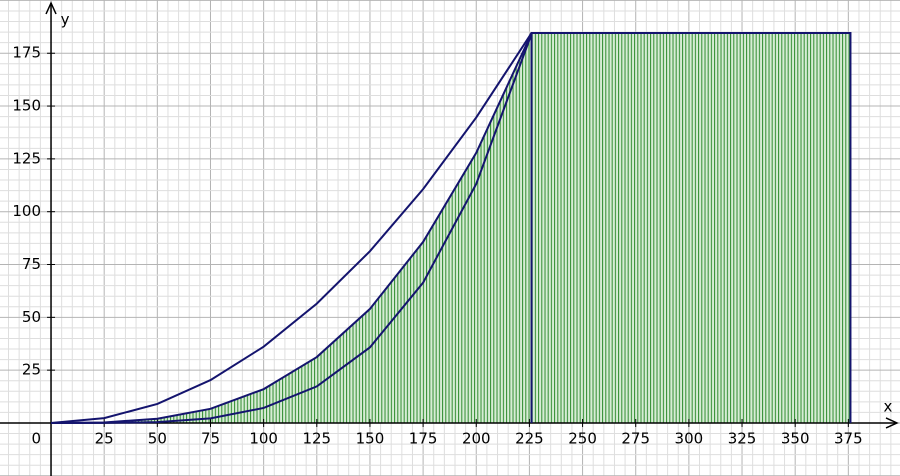 The height and width of the screenshot is (476, 900). I want to click on x-tick-label: 175, so click(423, 438).